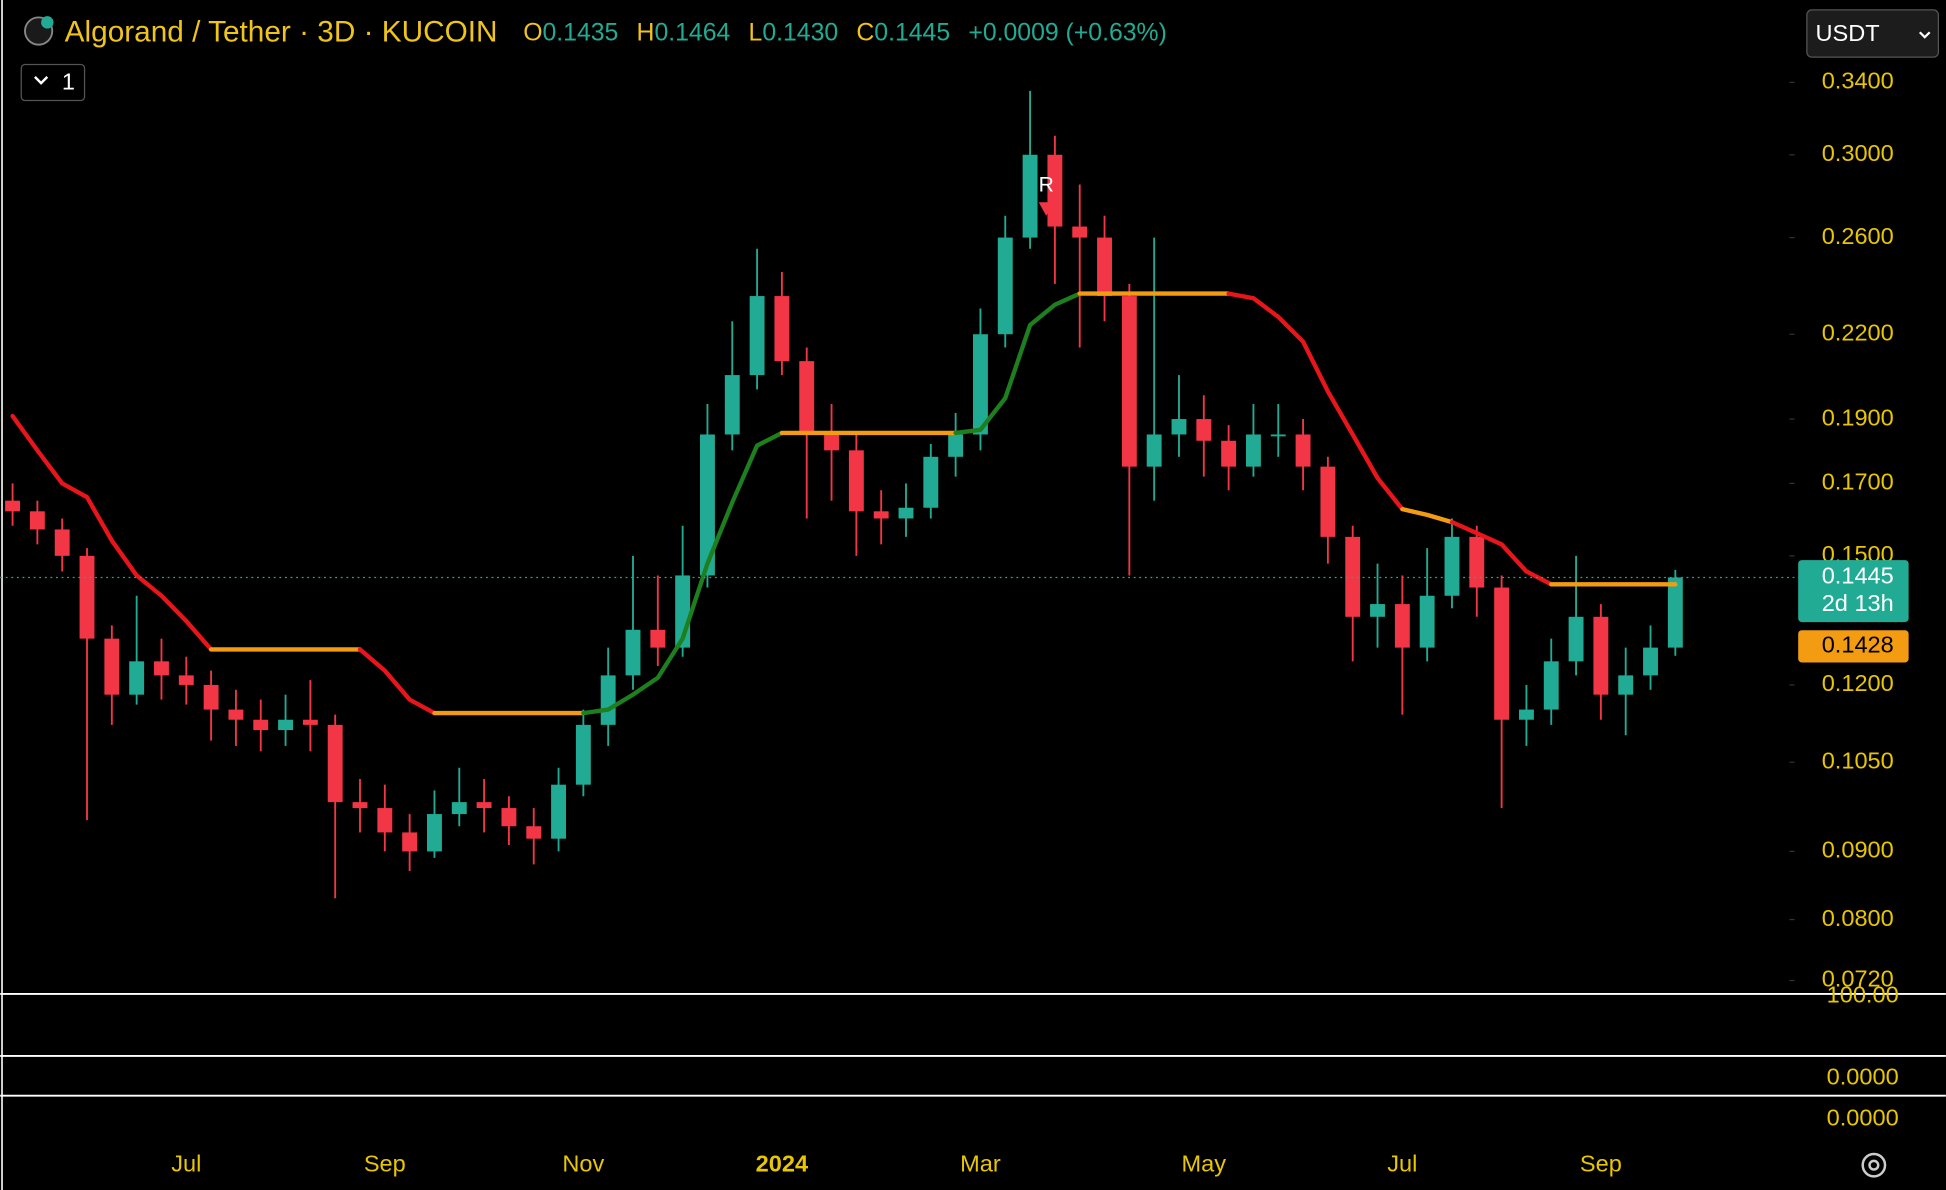  What do you see at coordinates (1848, 33) in the screenshot?
I see `select-label: USDT` at bounding box center [1848, 33].